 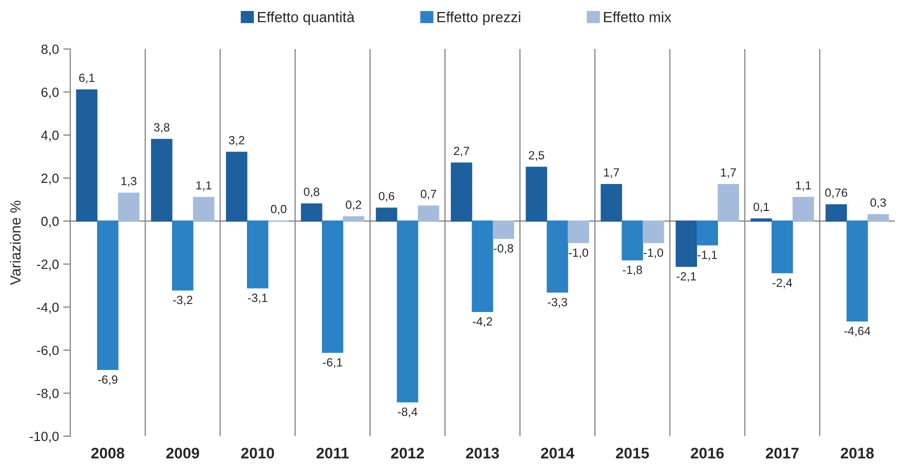 I want to click on y-tick-label: 8,0, so click(x=50, y=50).